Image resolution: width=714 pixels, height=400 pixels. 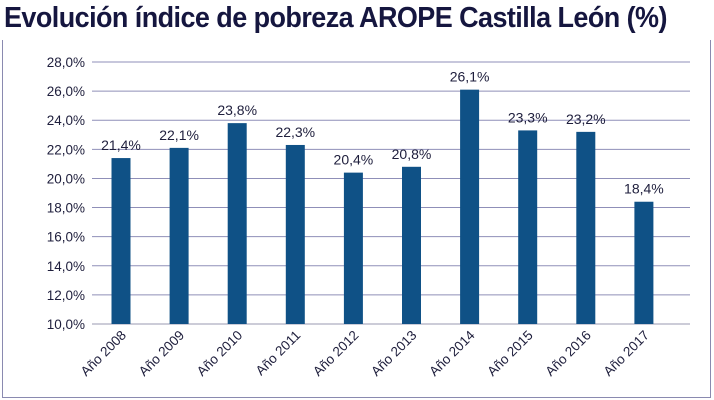 What do you see at coordinates (179, 135) in the screenshot?
I see `data-label: 22,1%` at bounding box center [179, 135].